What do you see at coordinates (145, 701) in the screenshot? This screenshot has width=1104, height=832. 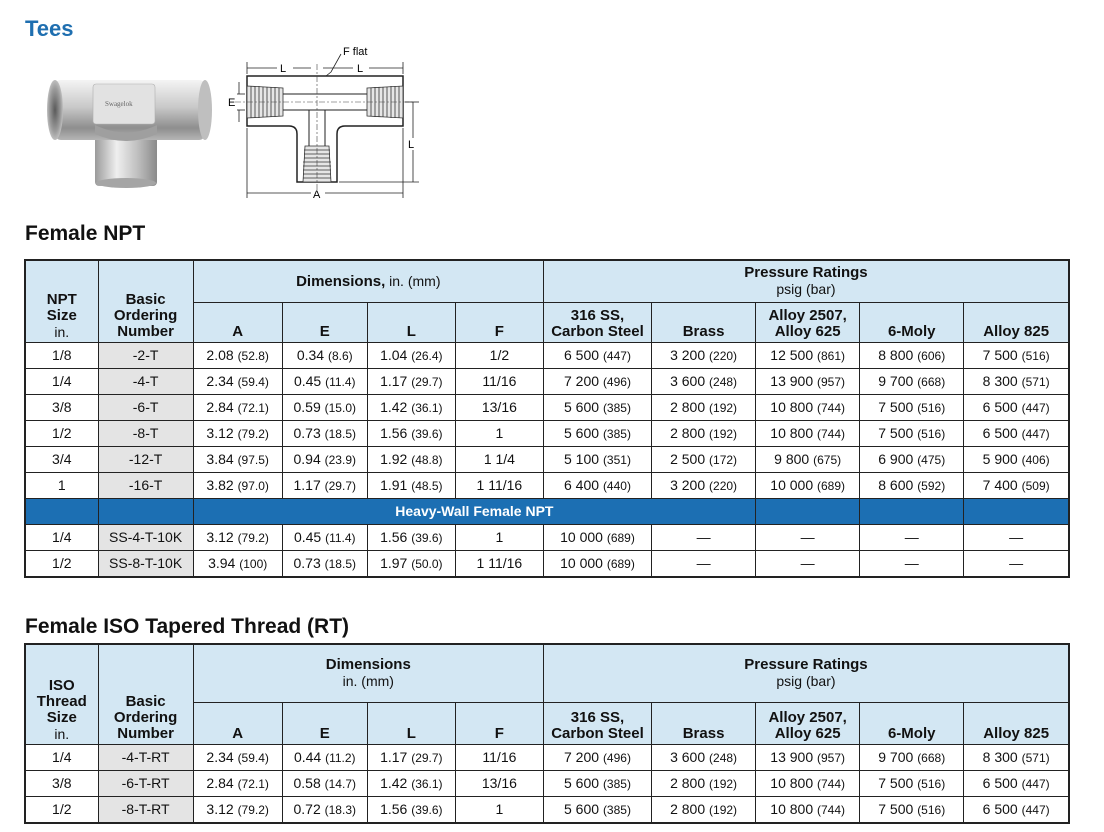 I see `header-line: Basic` at bounding box center [145, 701].